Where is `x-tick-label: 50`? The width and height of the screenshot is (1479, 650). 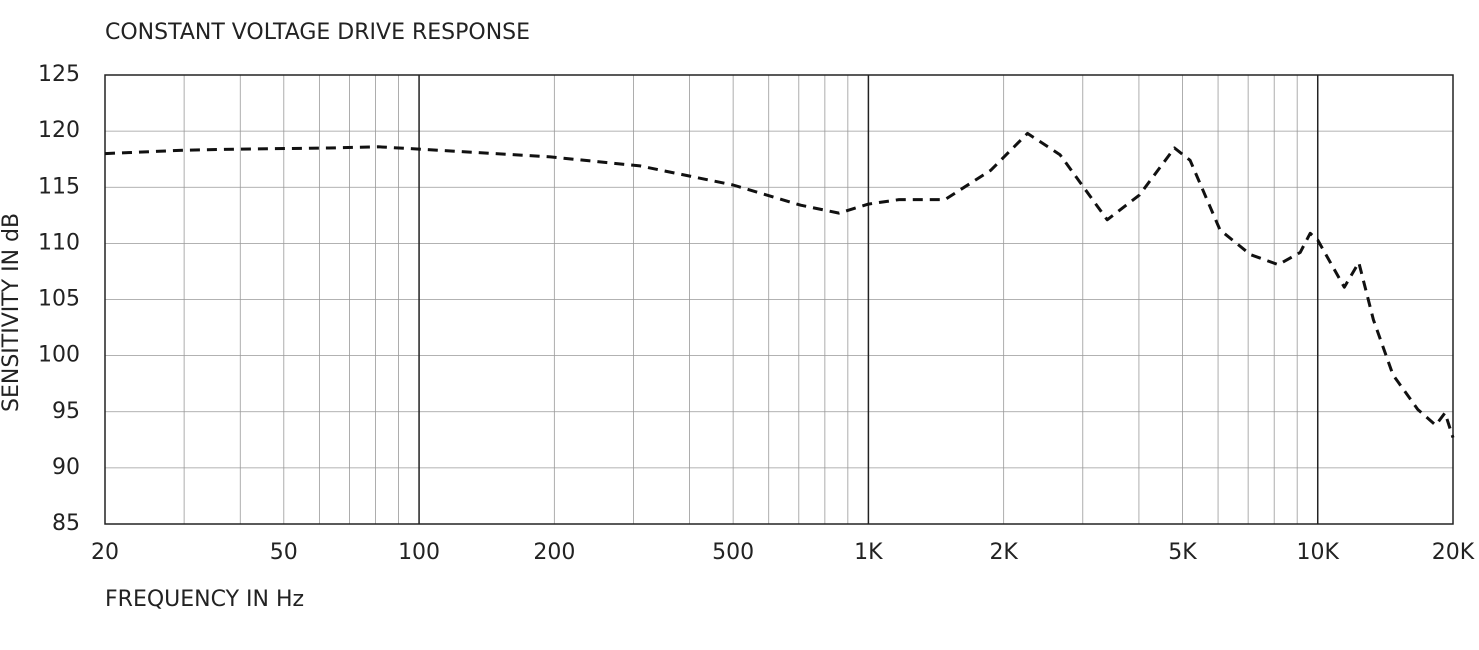
x-tick-label: 50 is located at coordinates (284, 552).